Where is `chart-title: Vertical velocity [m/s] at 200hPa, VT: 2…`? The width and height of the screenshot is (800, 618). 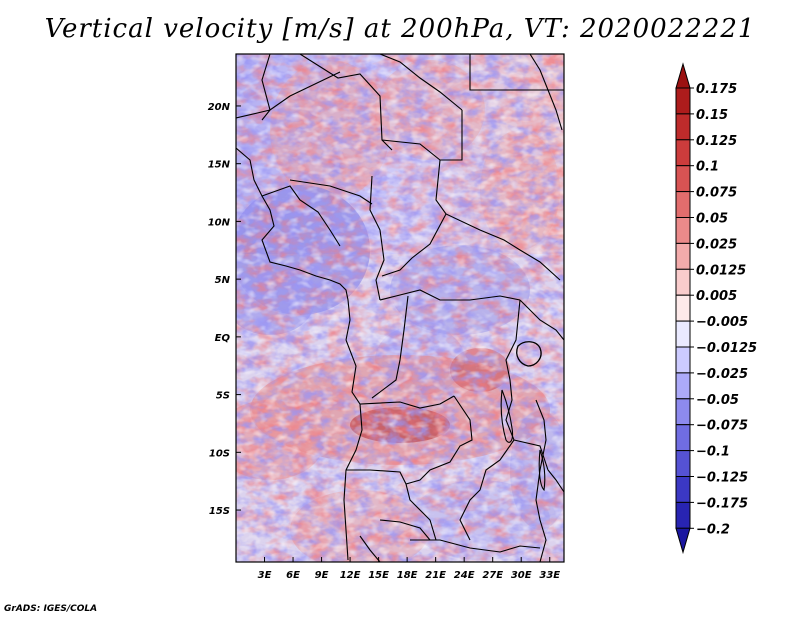
chart-title: Vertical velocity [m/s] at 200hPa, VT: 2… is located at coordinates (400, 29).